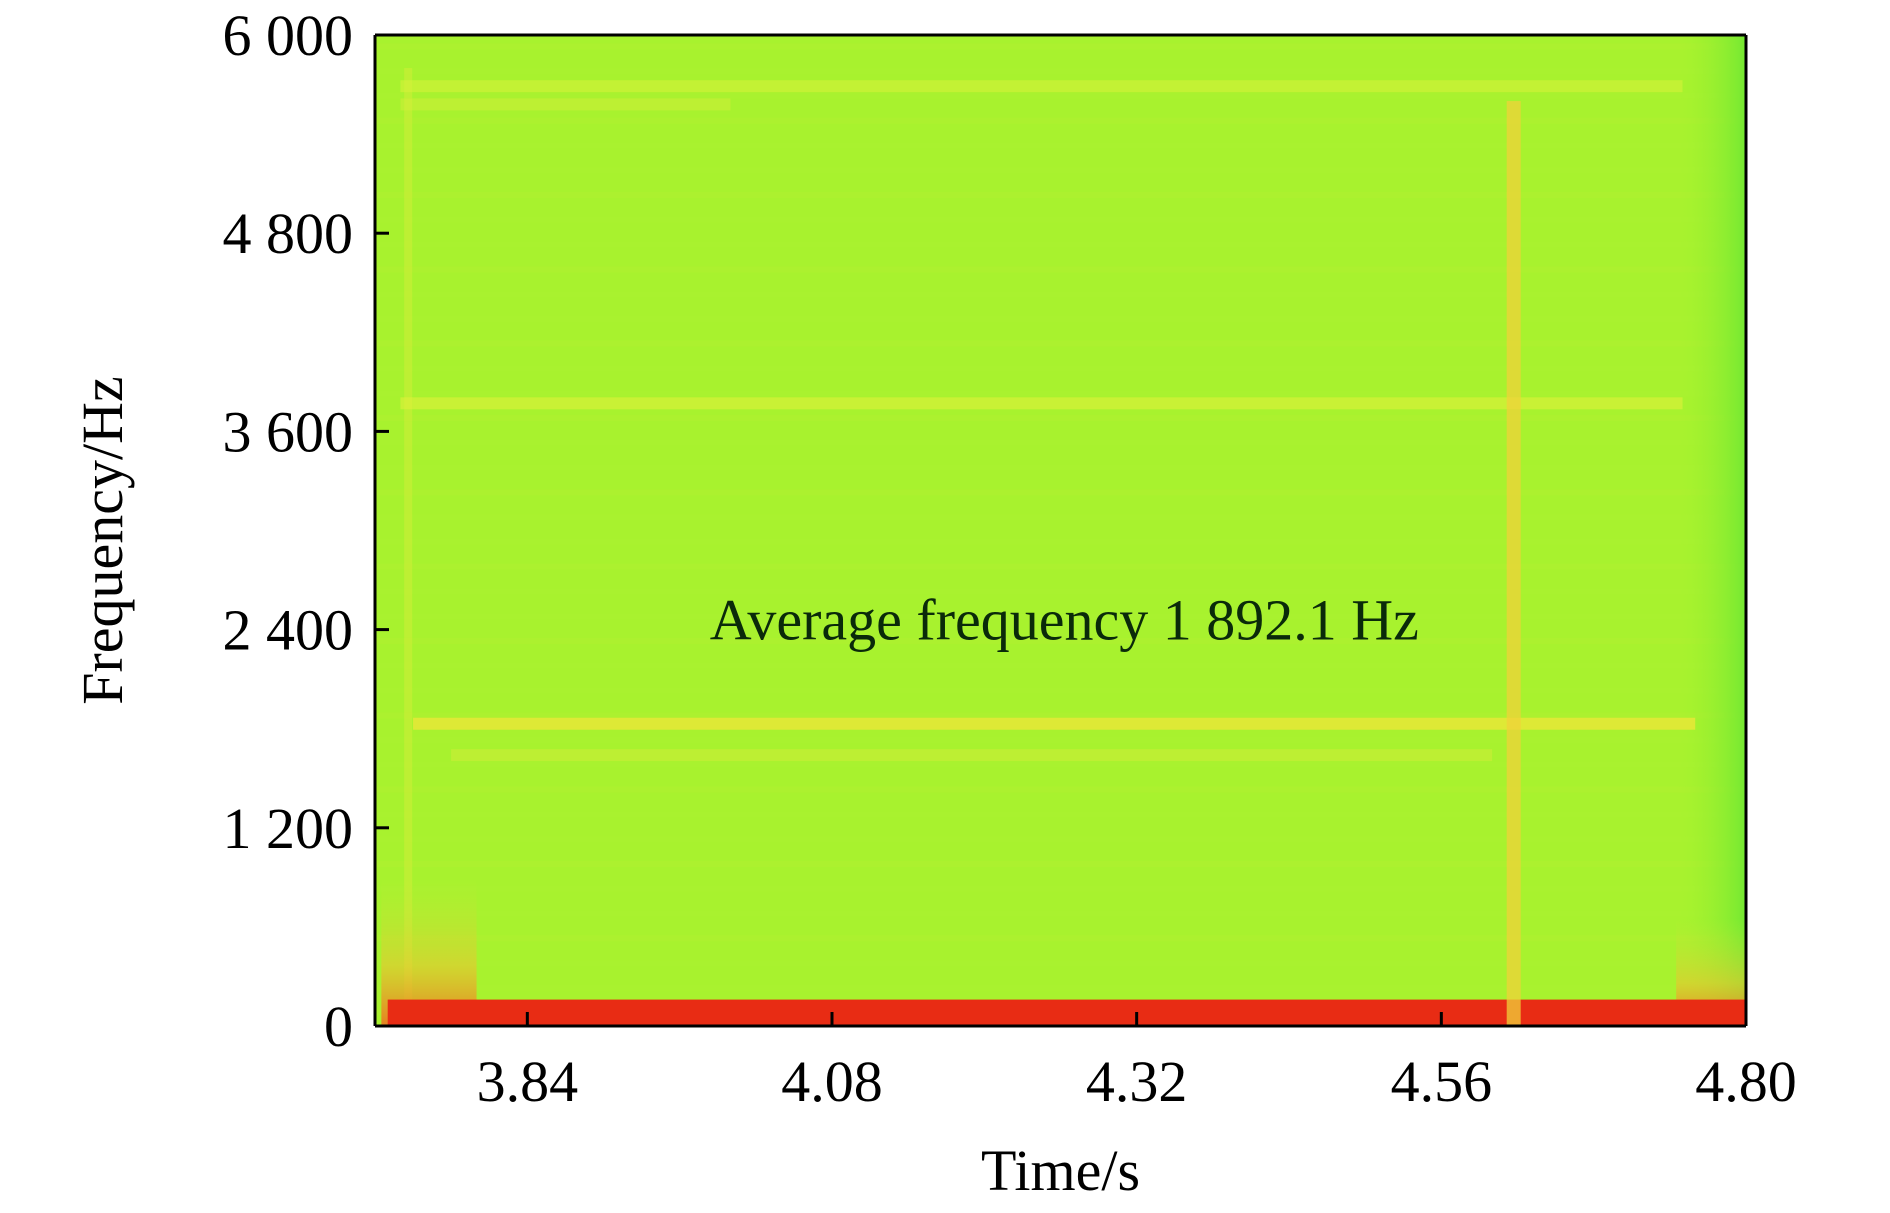 This screenshot has width=1890, height=1213. Describe the element at coordinates (528, 1081) in the screenshot. I see `x-tick-label: 3.84` at that location.